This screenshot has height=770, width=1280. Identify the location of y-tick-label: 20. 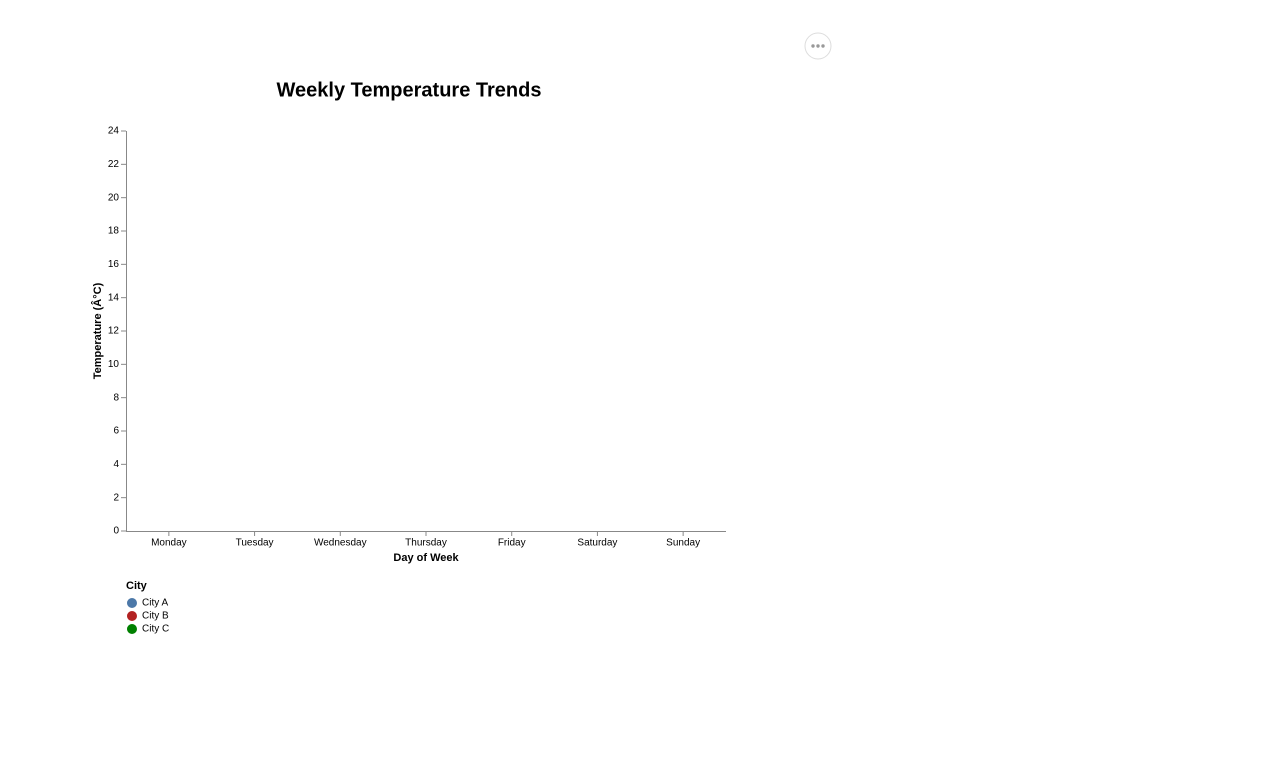
(114, 197).